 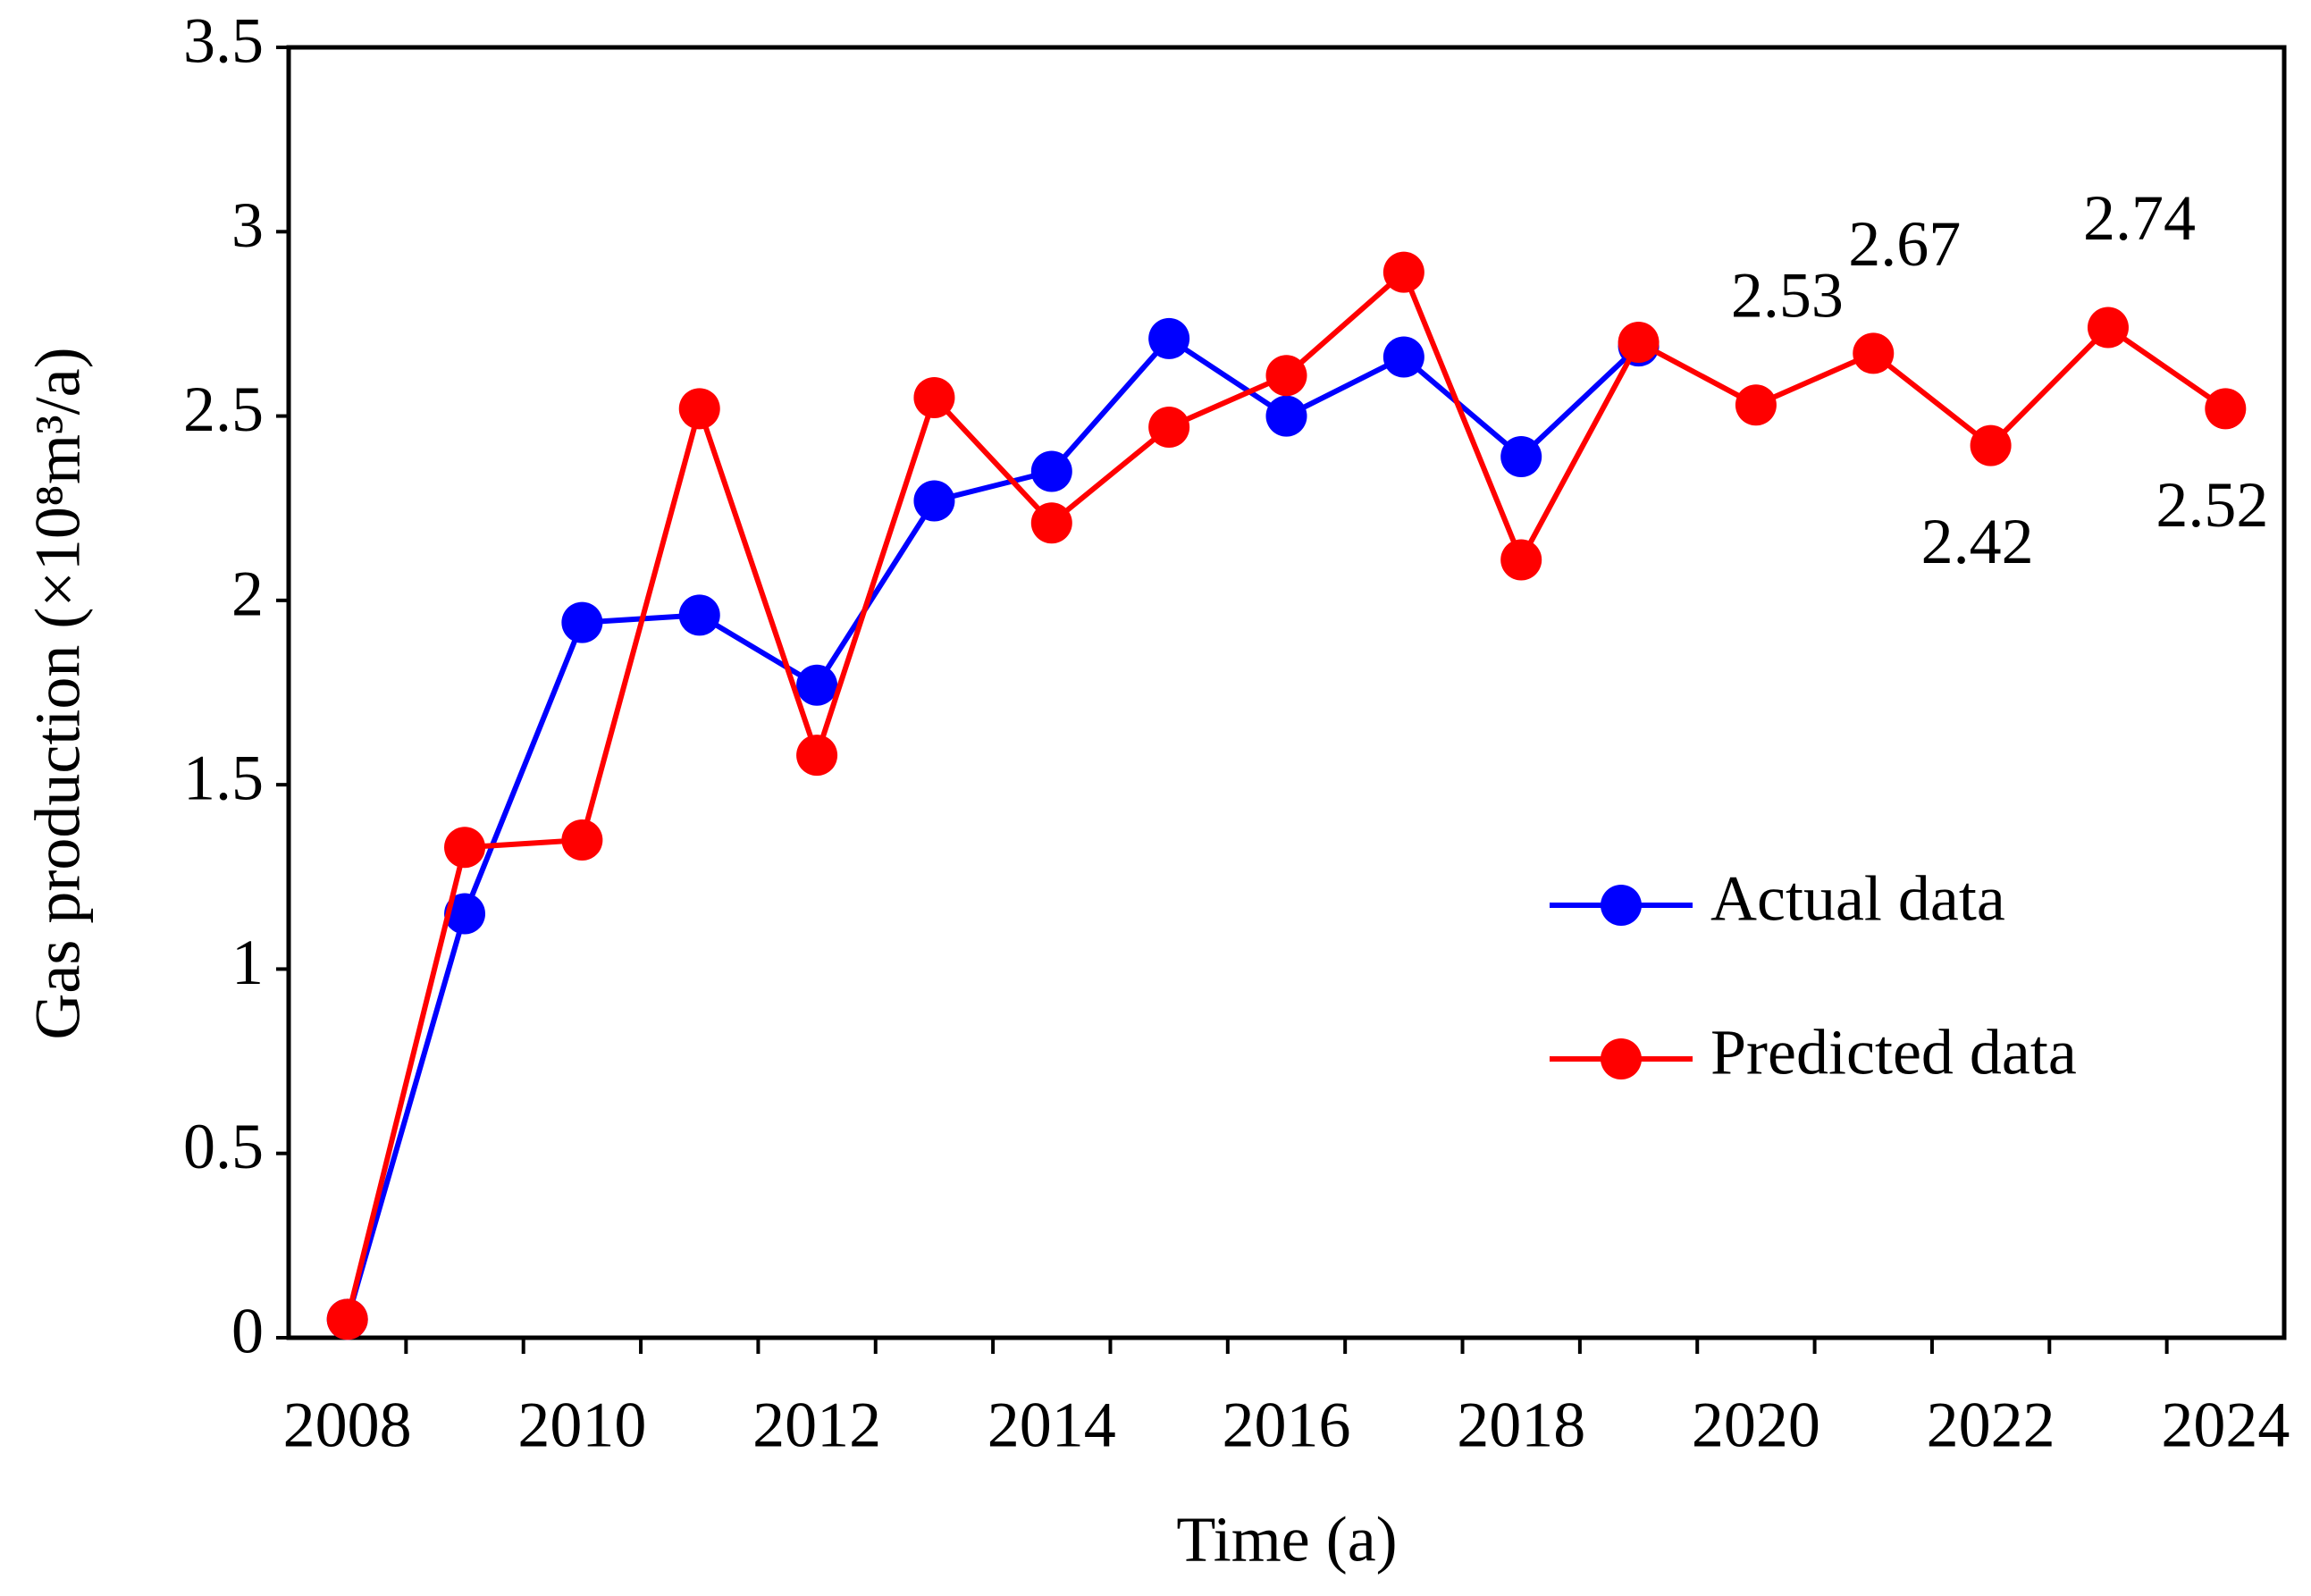 I want to click on x-tick-label: 2008, so click(x=347, y=1425).